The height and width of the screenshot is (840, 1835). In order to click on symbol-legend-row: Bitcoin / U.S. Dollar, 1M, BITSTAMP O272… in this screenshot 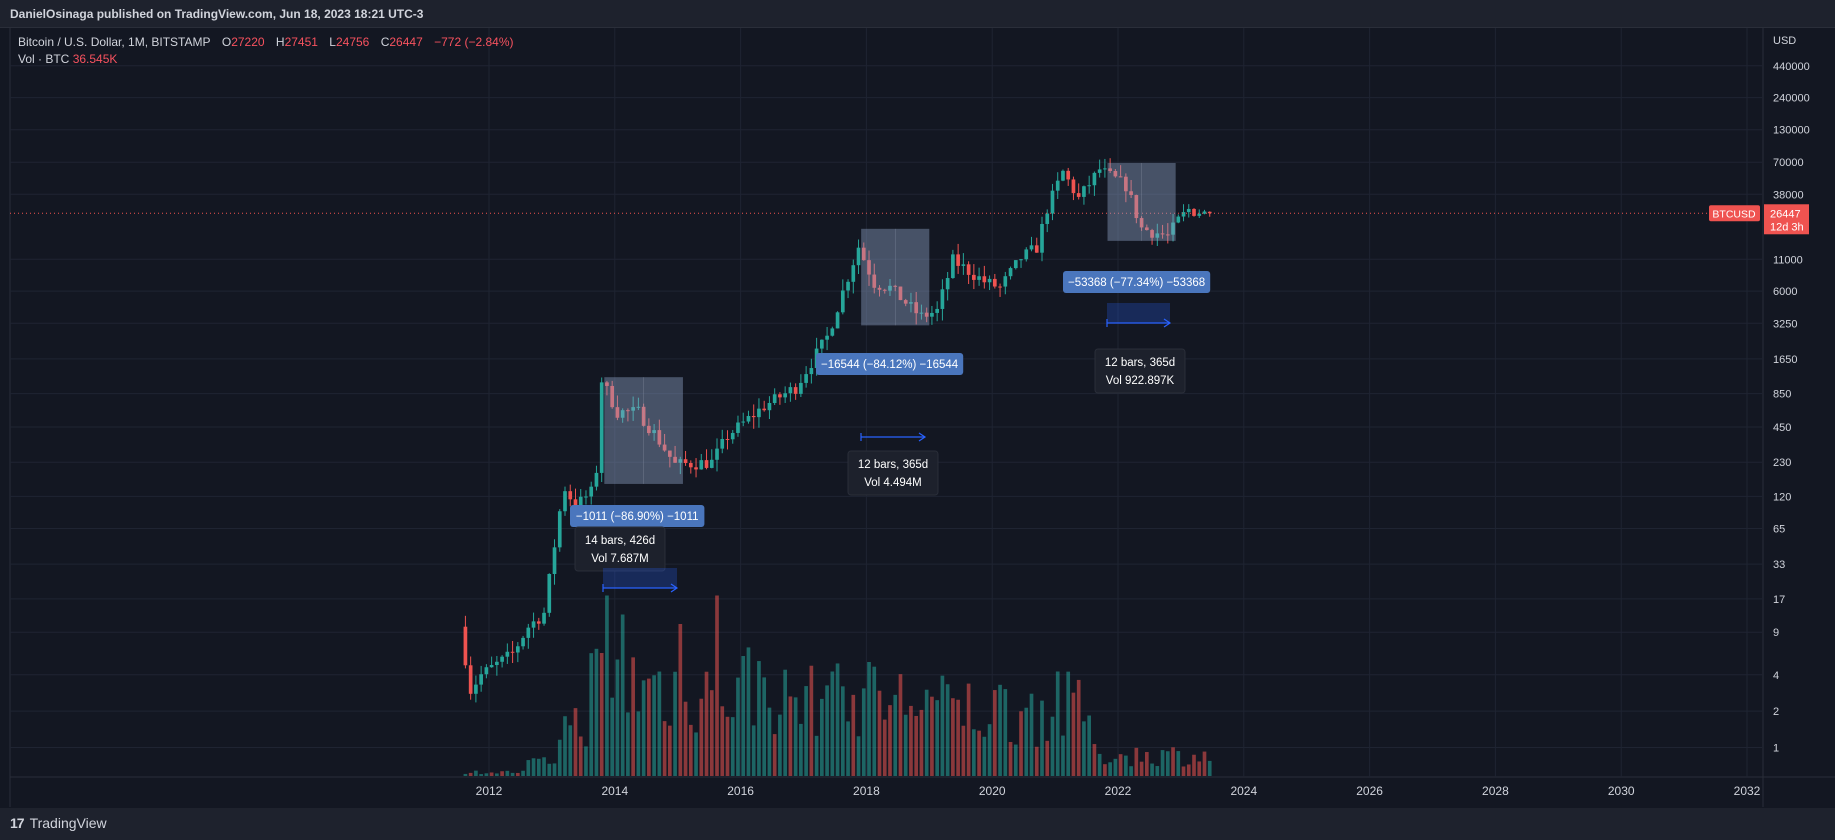, I will do `click(265, 42)`.